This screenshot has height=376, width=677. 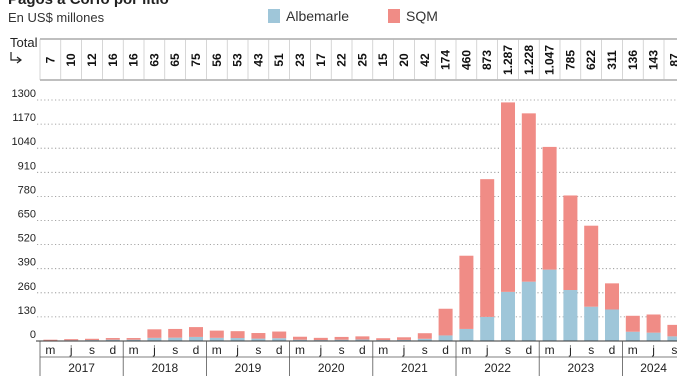 What do you see at coordinates (570, 60) in the screenshot?
I see `total-value-label: 785` at bounding box center [570, 60].